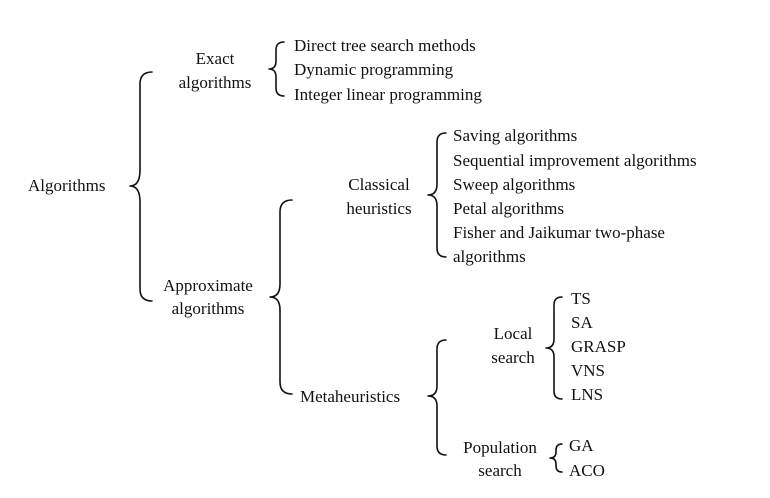 The height and width of the screenshot is (498, 770). I want to click on local-search-item: GRASP, so click(598, 346).